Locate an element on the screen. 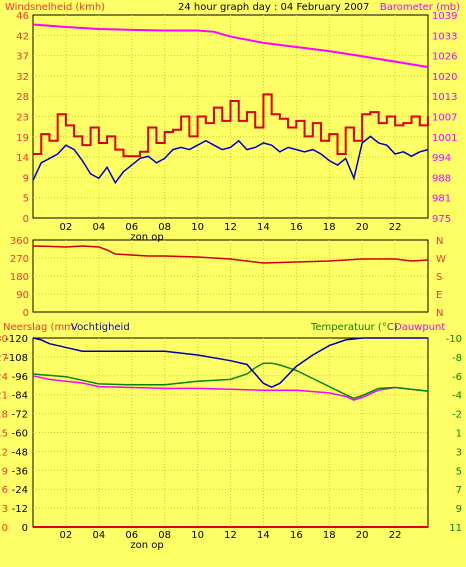  rain-ticks: 0 3 6 9 12 15 18 21 24 27 30 is located at coordinates (4, 434).